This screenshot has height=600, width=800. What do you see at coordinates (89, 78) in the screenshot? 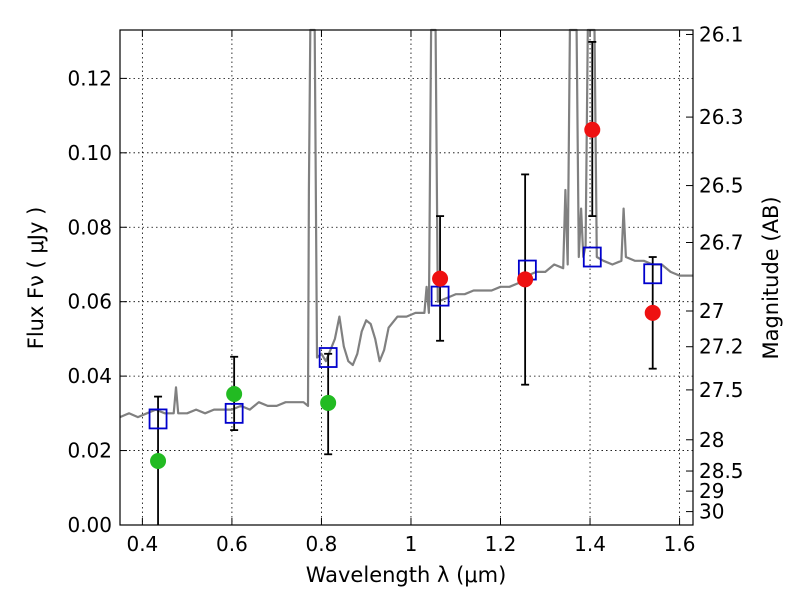
I see `y-tick-label: 0.12` at bounding box center [89, 78].